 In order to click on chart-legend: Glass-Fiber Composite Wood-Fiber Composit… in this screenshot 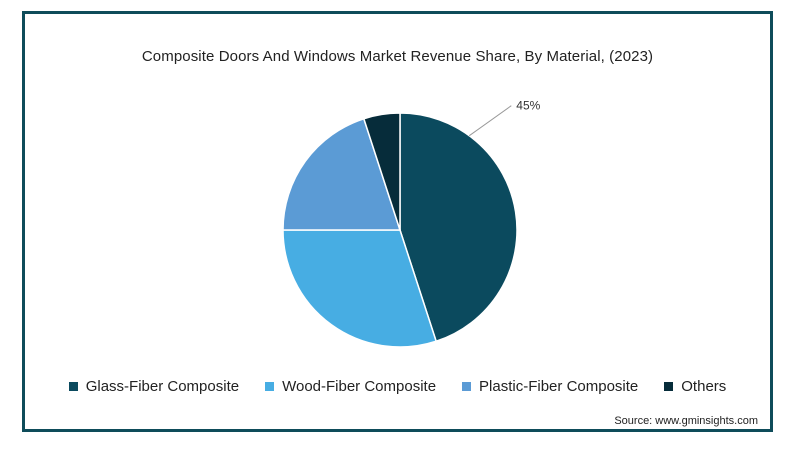, I will do `click(397, 386)`.